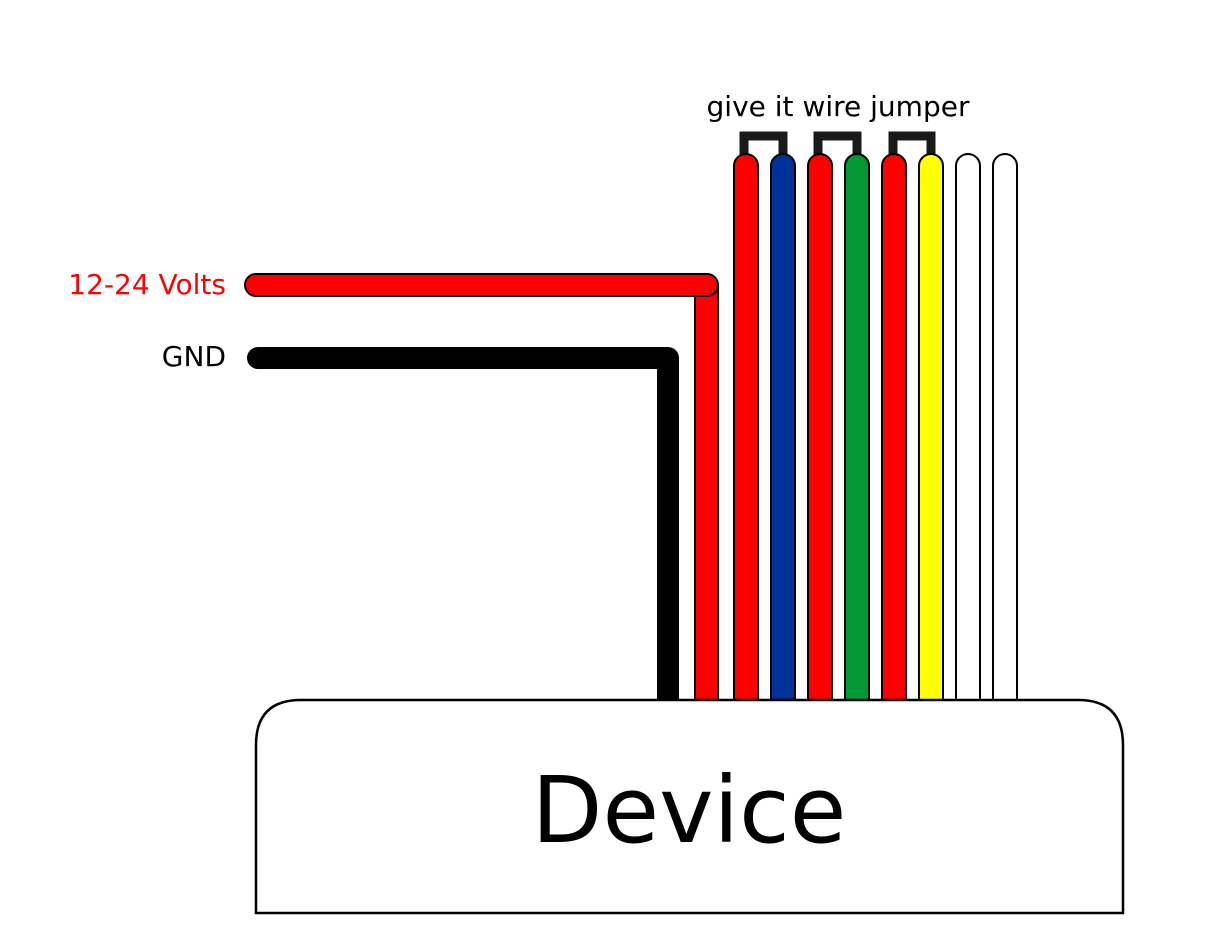 The width and height of the screenshot is (1206, 933). Describe the element at coordinates (147, 284) in the screenshot. I see `volts-label: 12-24 Volts` at that location.